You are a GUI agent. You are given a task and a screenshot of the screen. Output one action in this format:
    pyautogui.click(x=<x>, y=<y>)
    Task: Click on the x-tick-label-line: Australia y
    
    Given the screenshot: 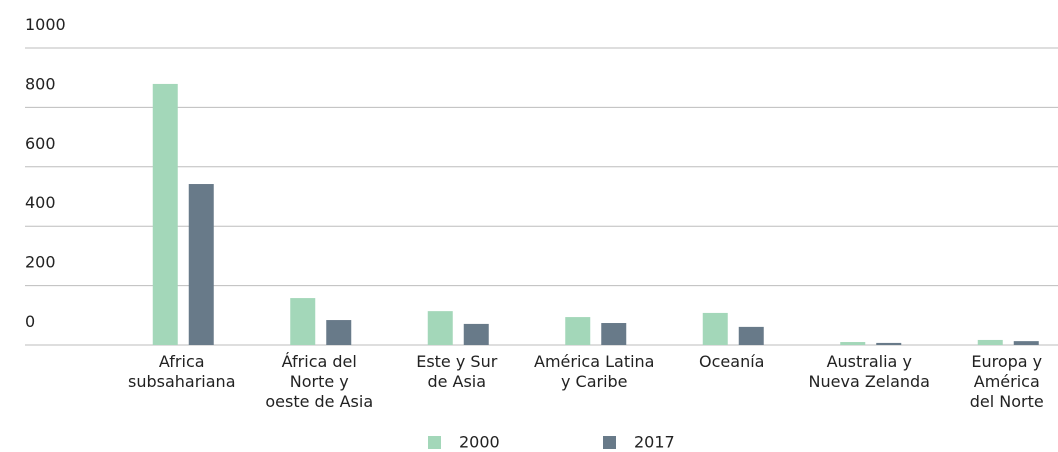 What is the action you would take?
    pyautogui.click(x=869, y=361)
    